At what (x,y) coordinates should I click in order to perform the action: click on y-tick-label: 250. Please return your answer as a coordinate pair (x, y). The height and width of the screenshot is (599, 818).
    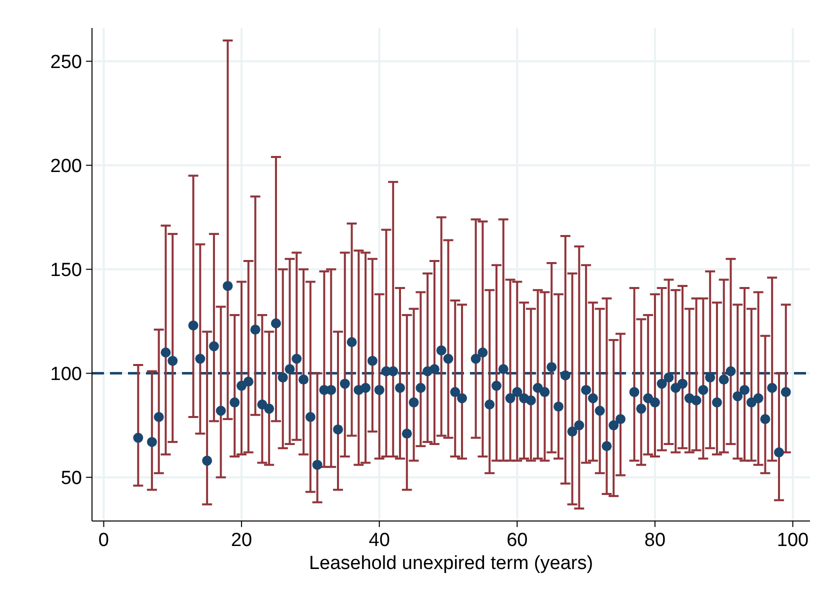
    Looking at the image, I should click on (66, 62).